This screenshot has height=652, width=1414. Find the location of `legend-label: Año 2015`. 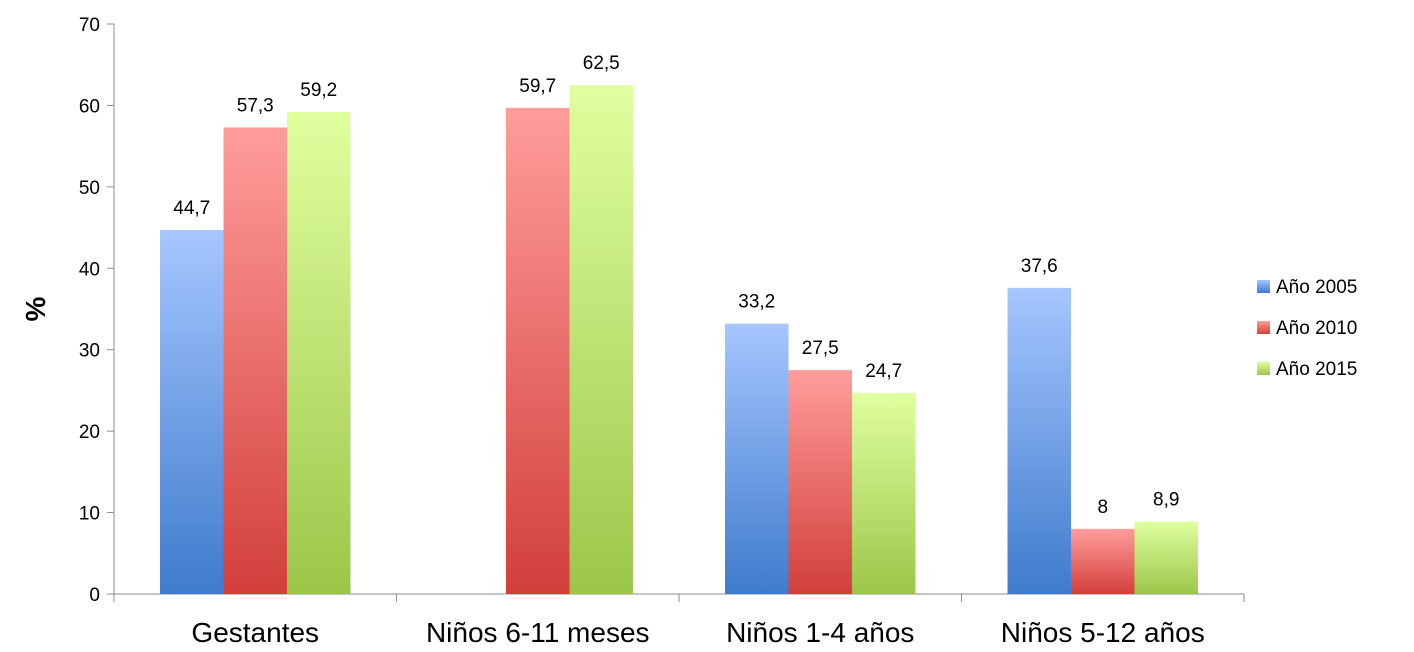

legend-label: Año 2015 is located at coordinates (1316, 369).